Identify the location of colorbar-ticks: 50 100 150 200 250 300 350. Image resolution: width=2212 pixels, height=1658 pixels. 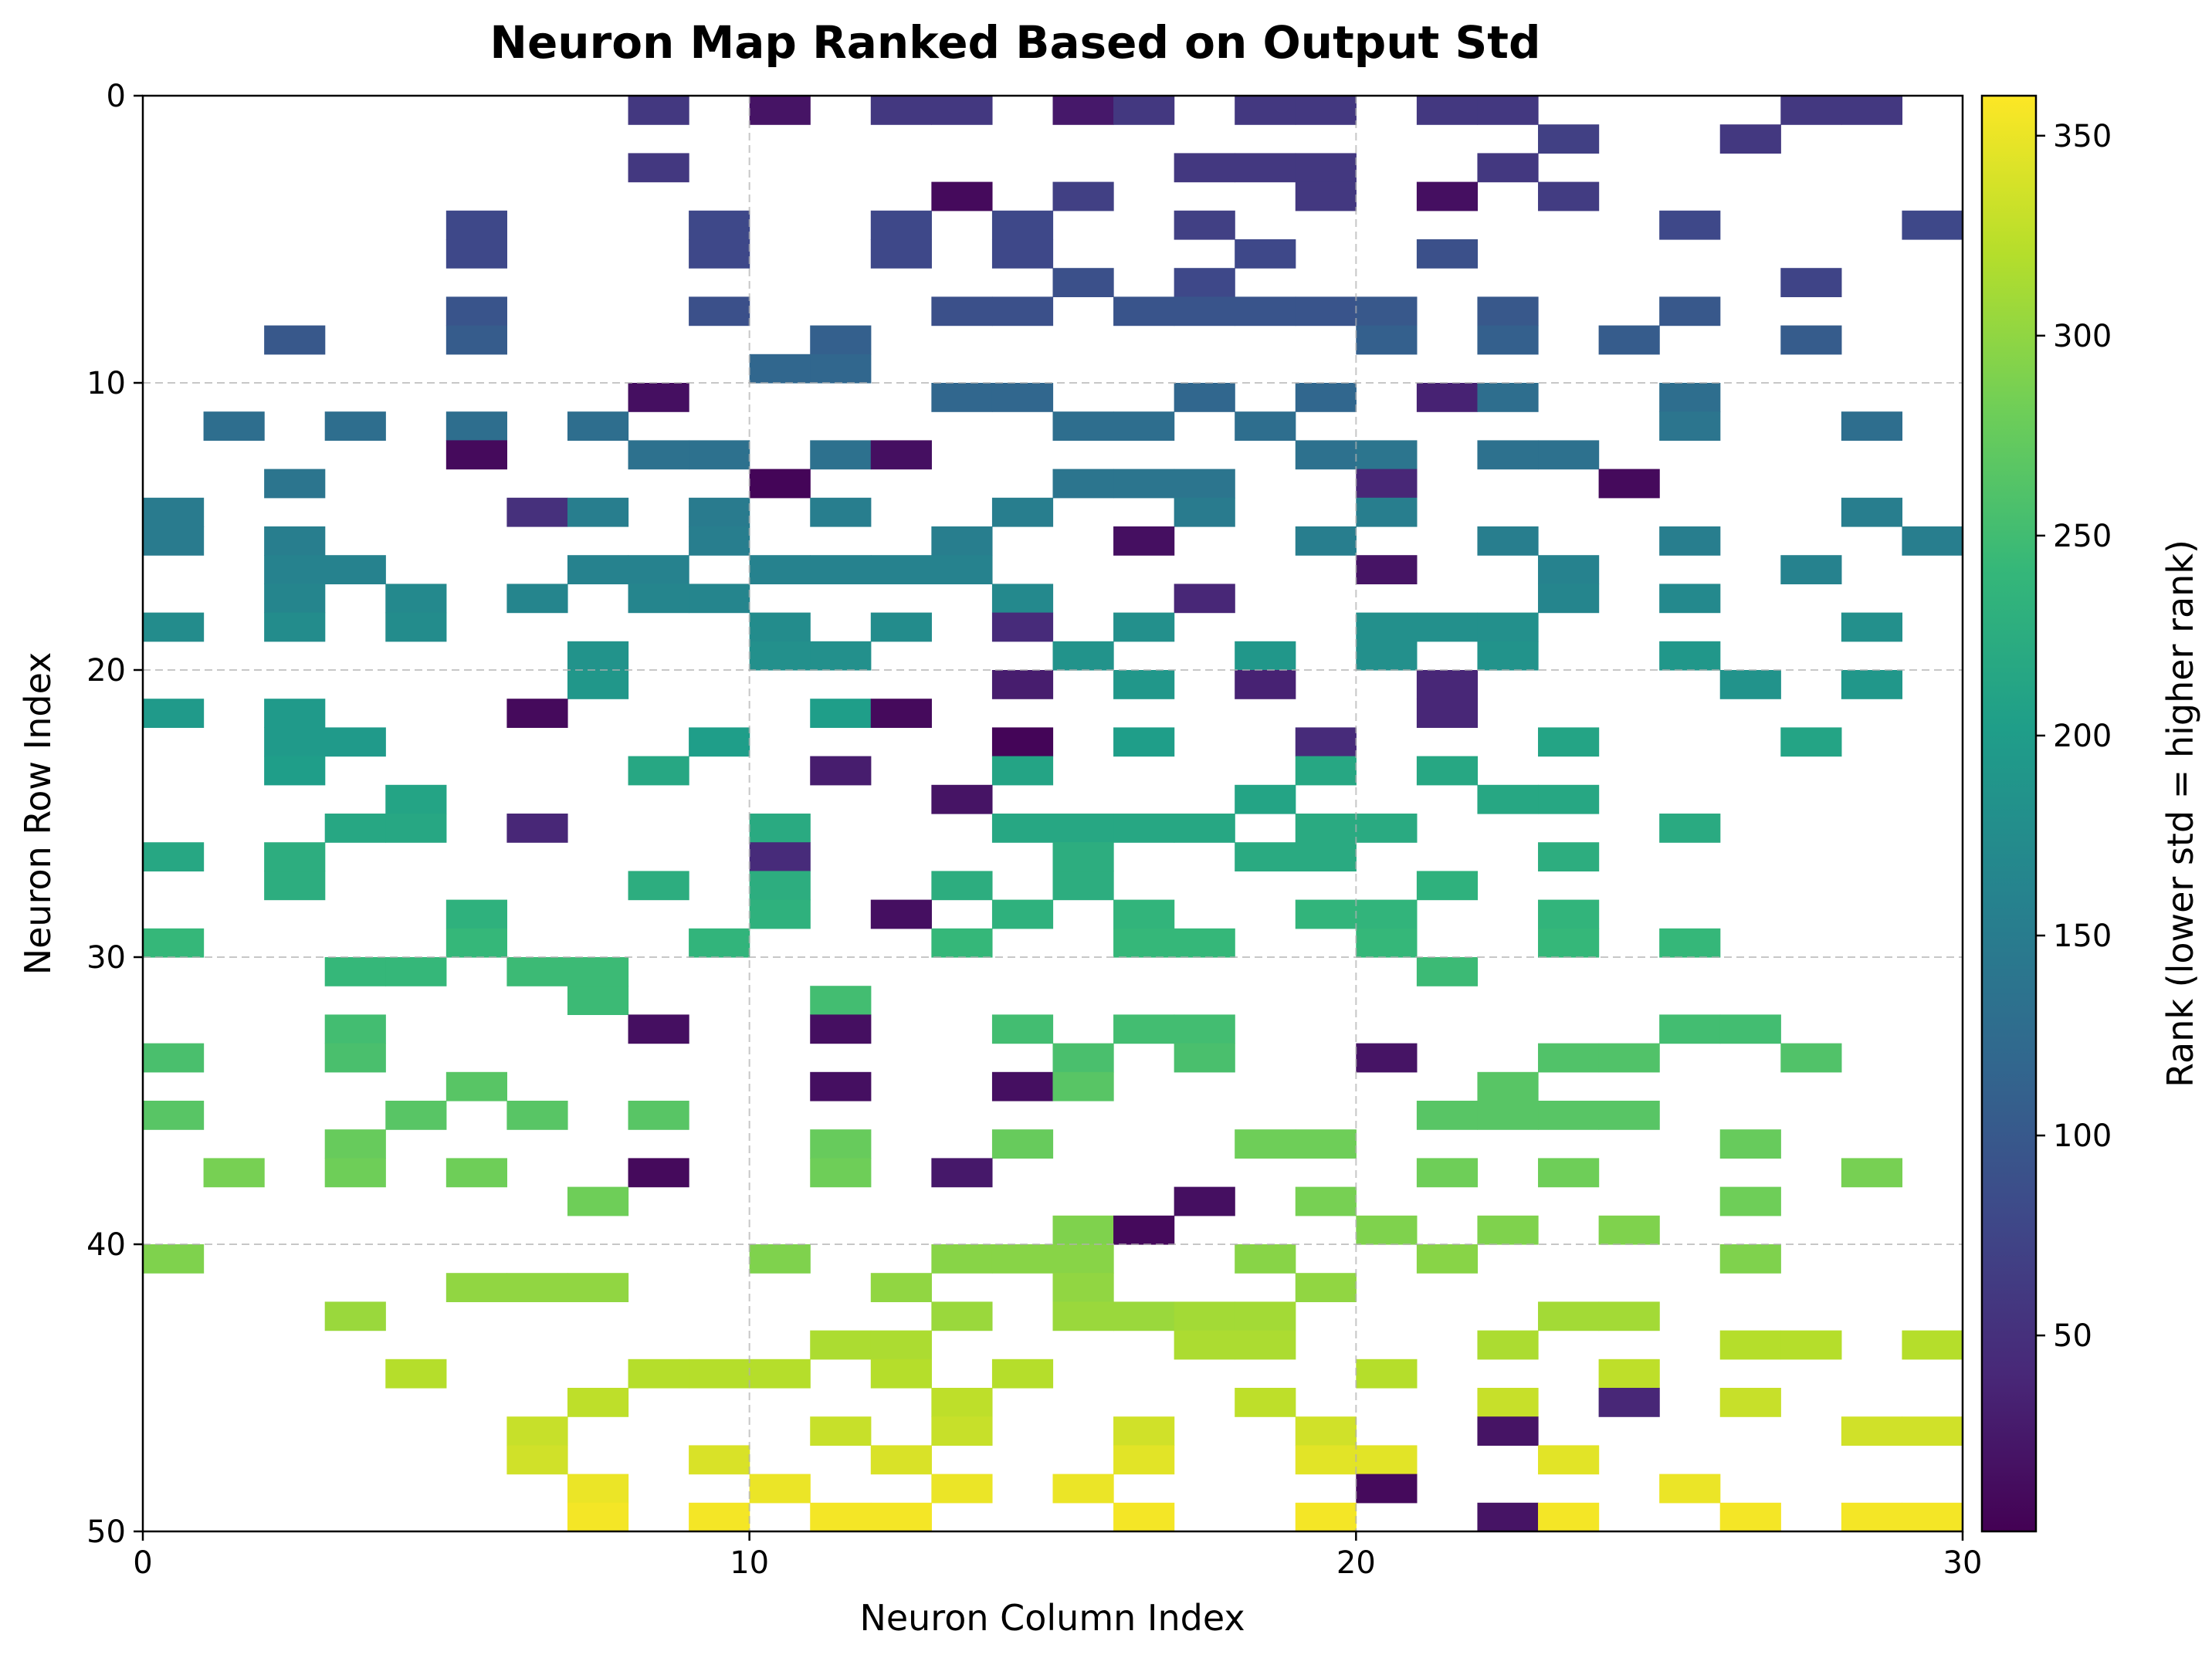
(2074, 737).